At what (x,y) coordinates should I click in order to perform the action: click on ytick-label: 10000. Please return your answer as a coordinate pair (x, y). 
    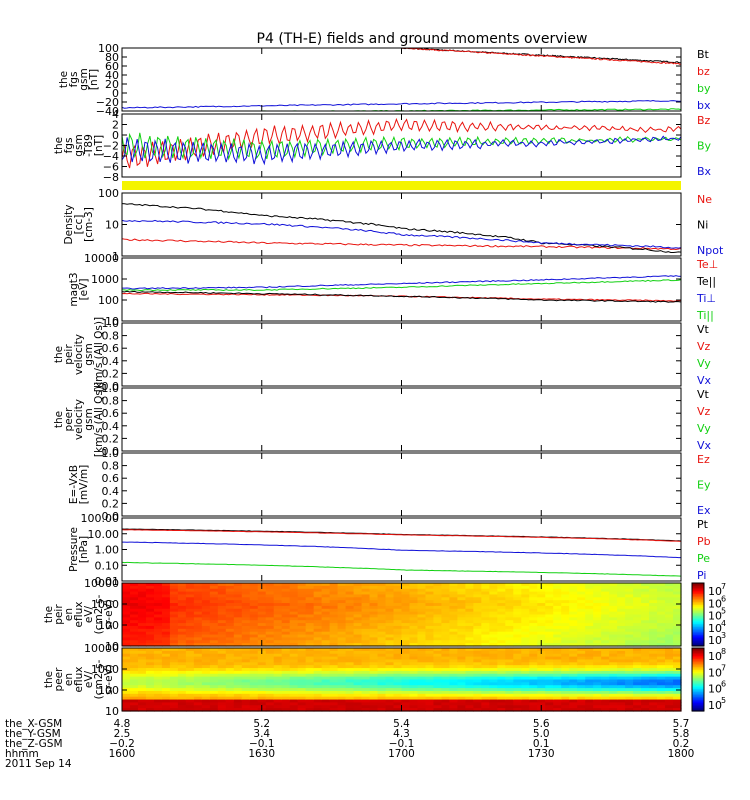
    Looking at the image, I should click on (101, 258).